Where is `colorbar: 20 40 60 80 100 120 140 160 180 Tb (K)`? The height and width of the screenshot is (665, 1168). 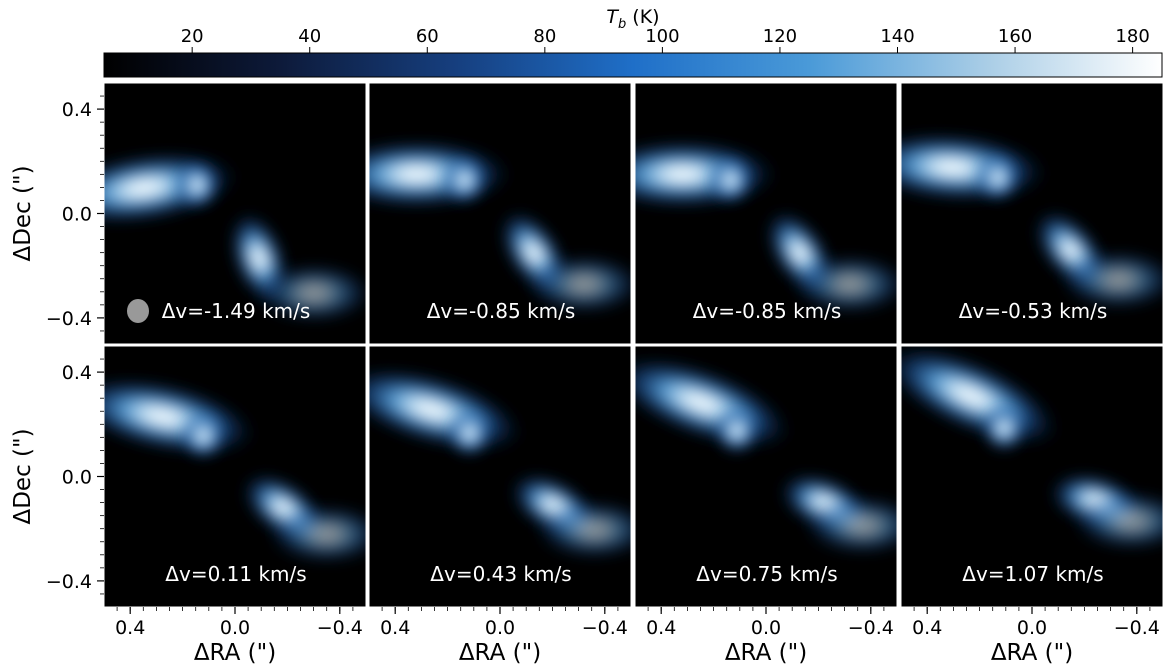 colorbar: 20 40 60 80 100 120 140 160 180 Tb (K) is located at coordinates (633, 42).